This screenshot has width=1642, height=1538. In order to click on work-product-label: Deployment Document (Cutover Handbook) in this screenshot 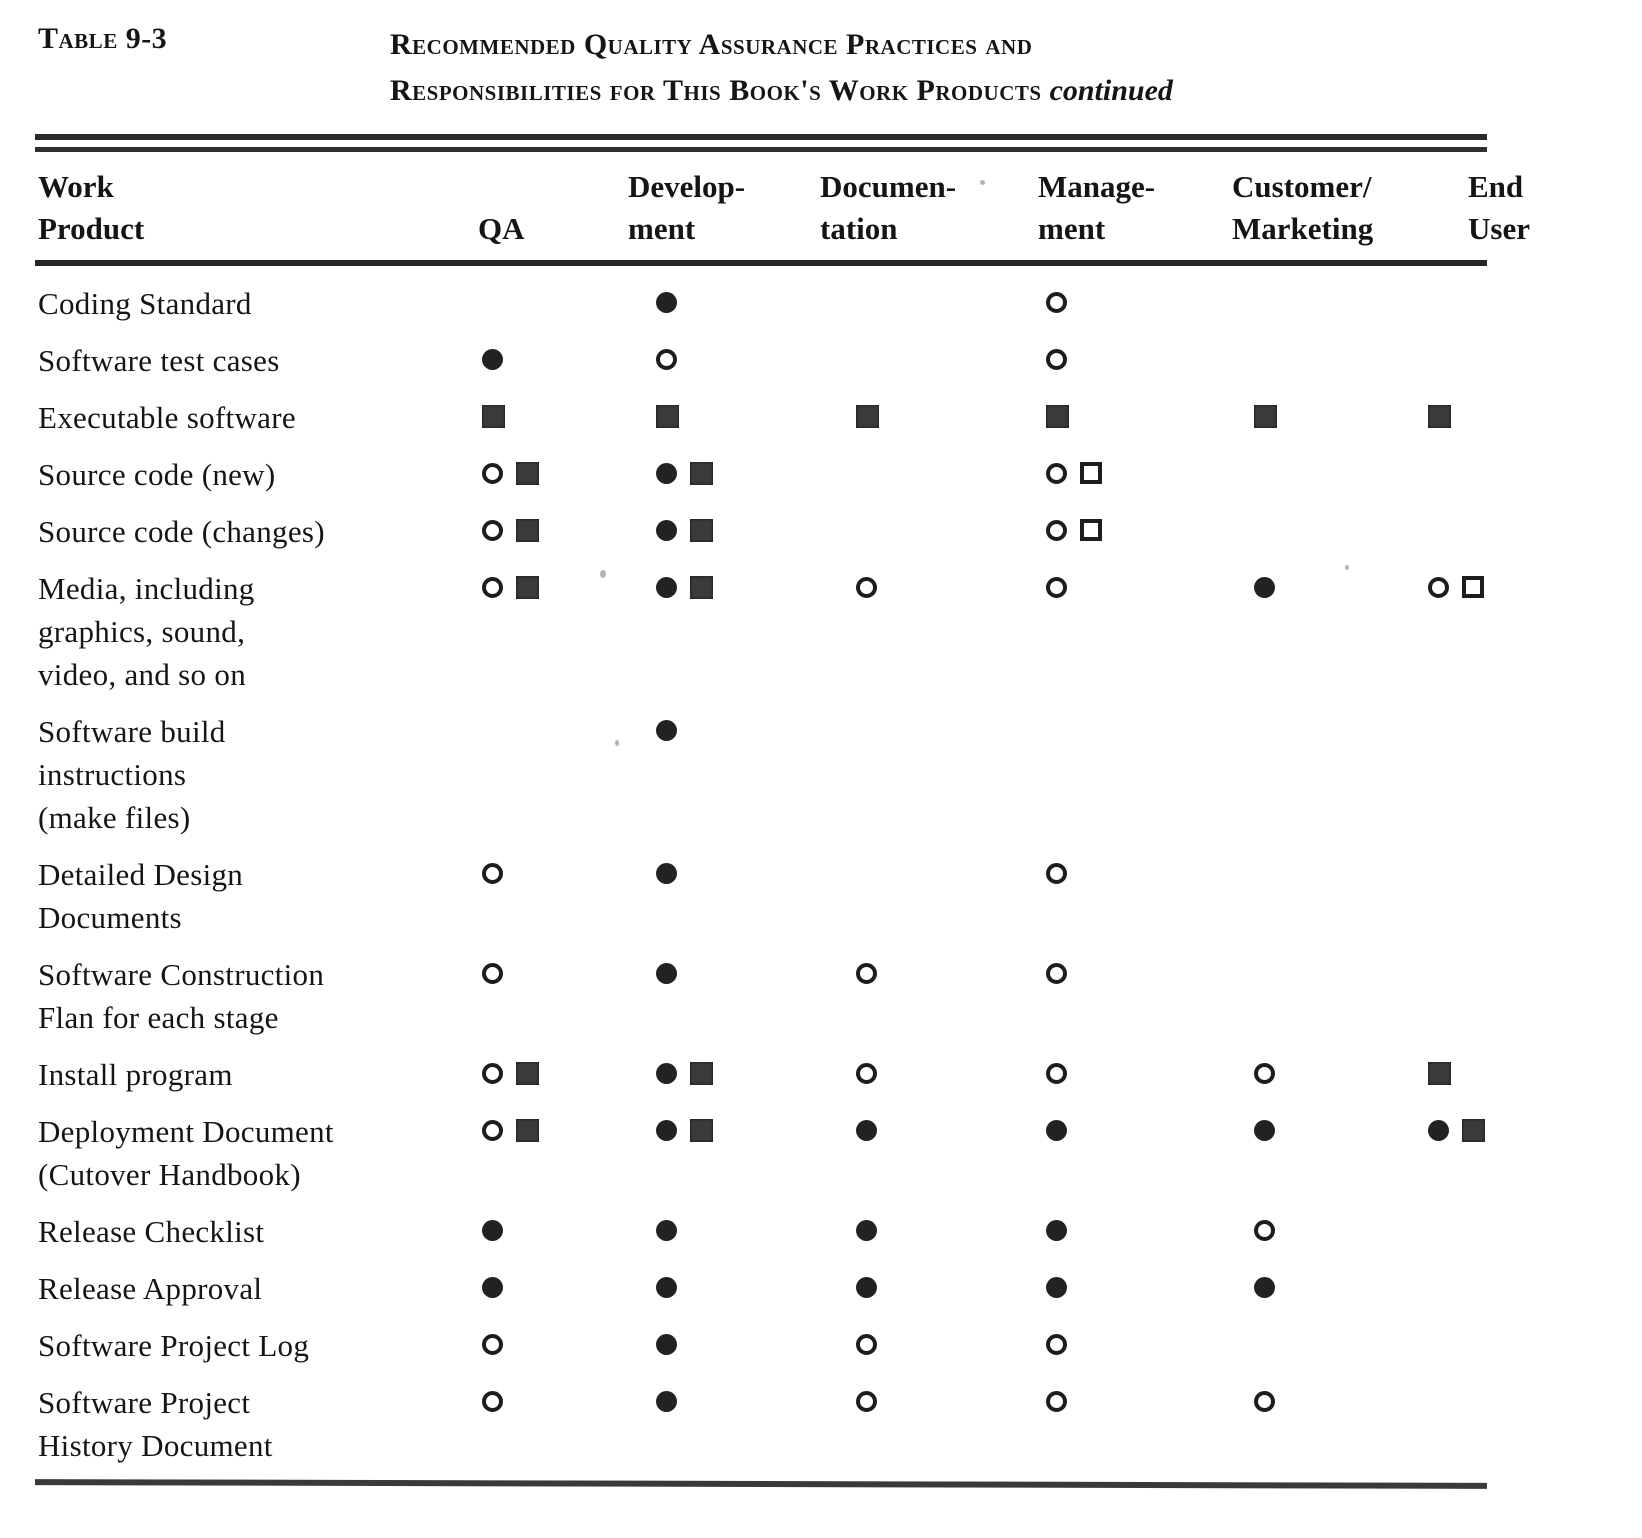, I will do `click(186, 1153)`.